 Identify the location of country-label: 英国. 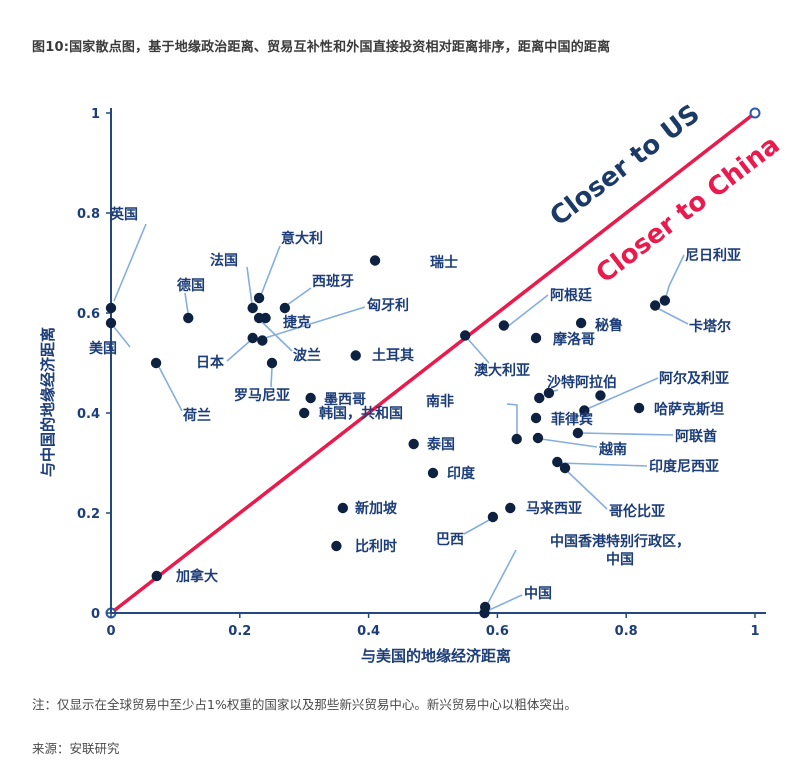
(123, 214).